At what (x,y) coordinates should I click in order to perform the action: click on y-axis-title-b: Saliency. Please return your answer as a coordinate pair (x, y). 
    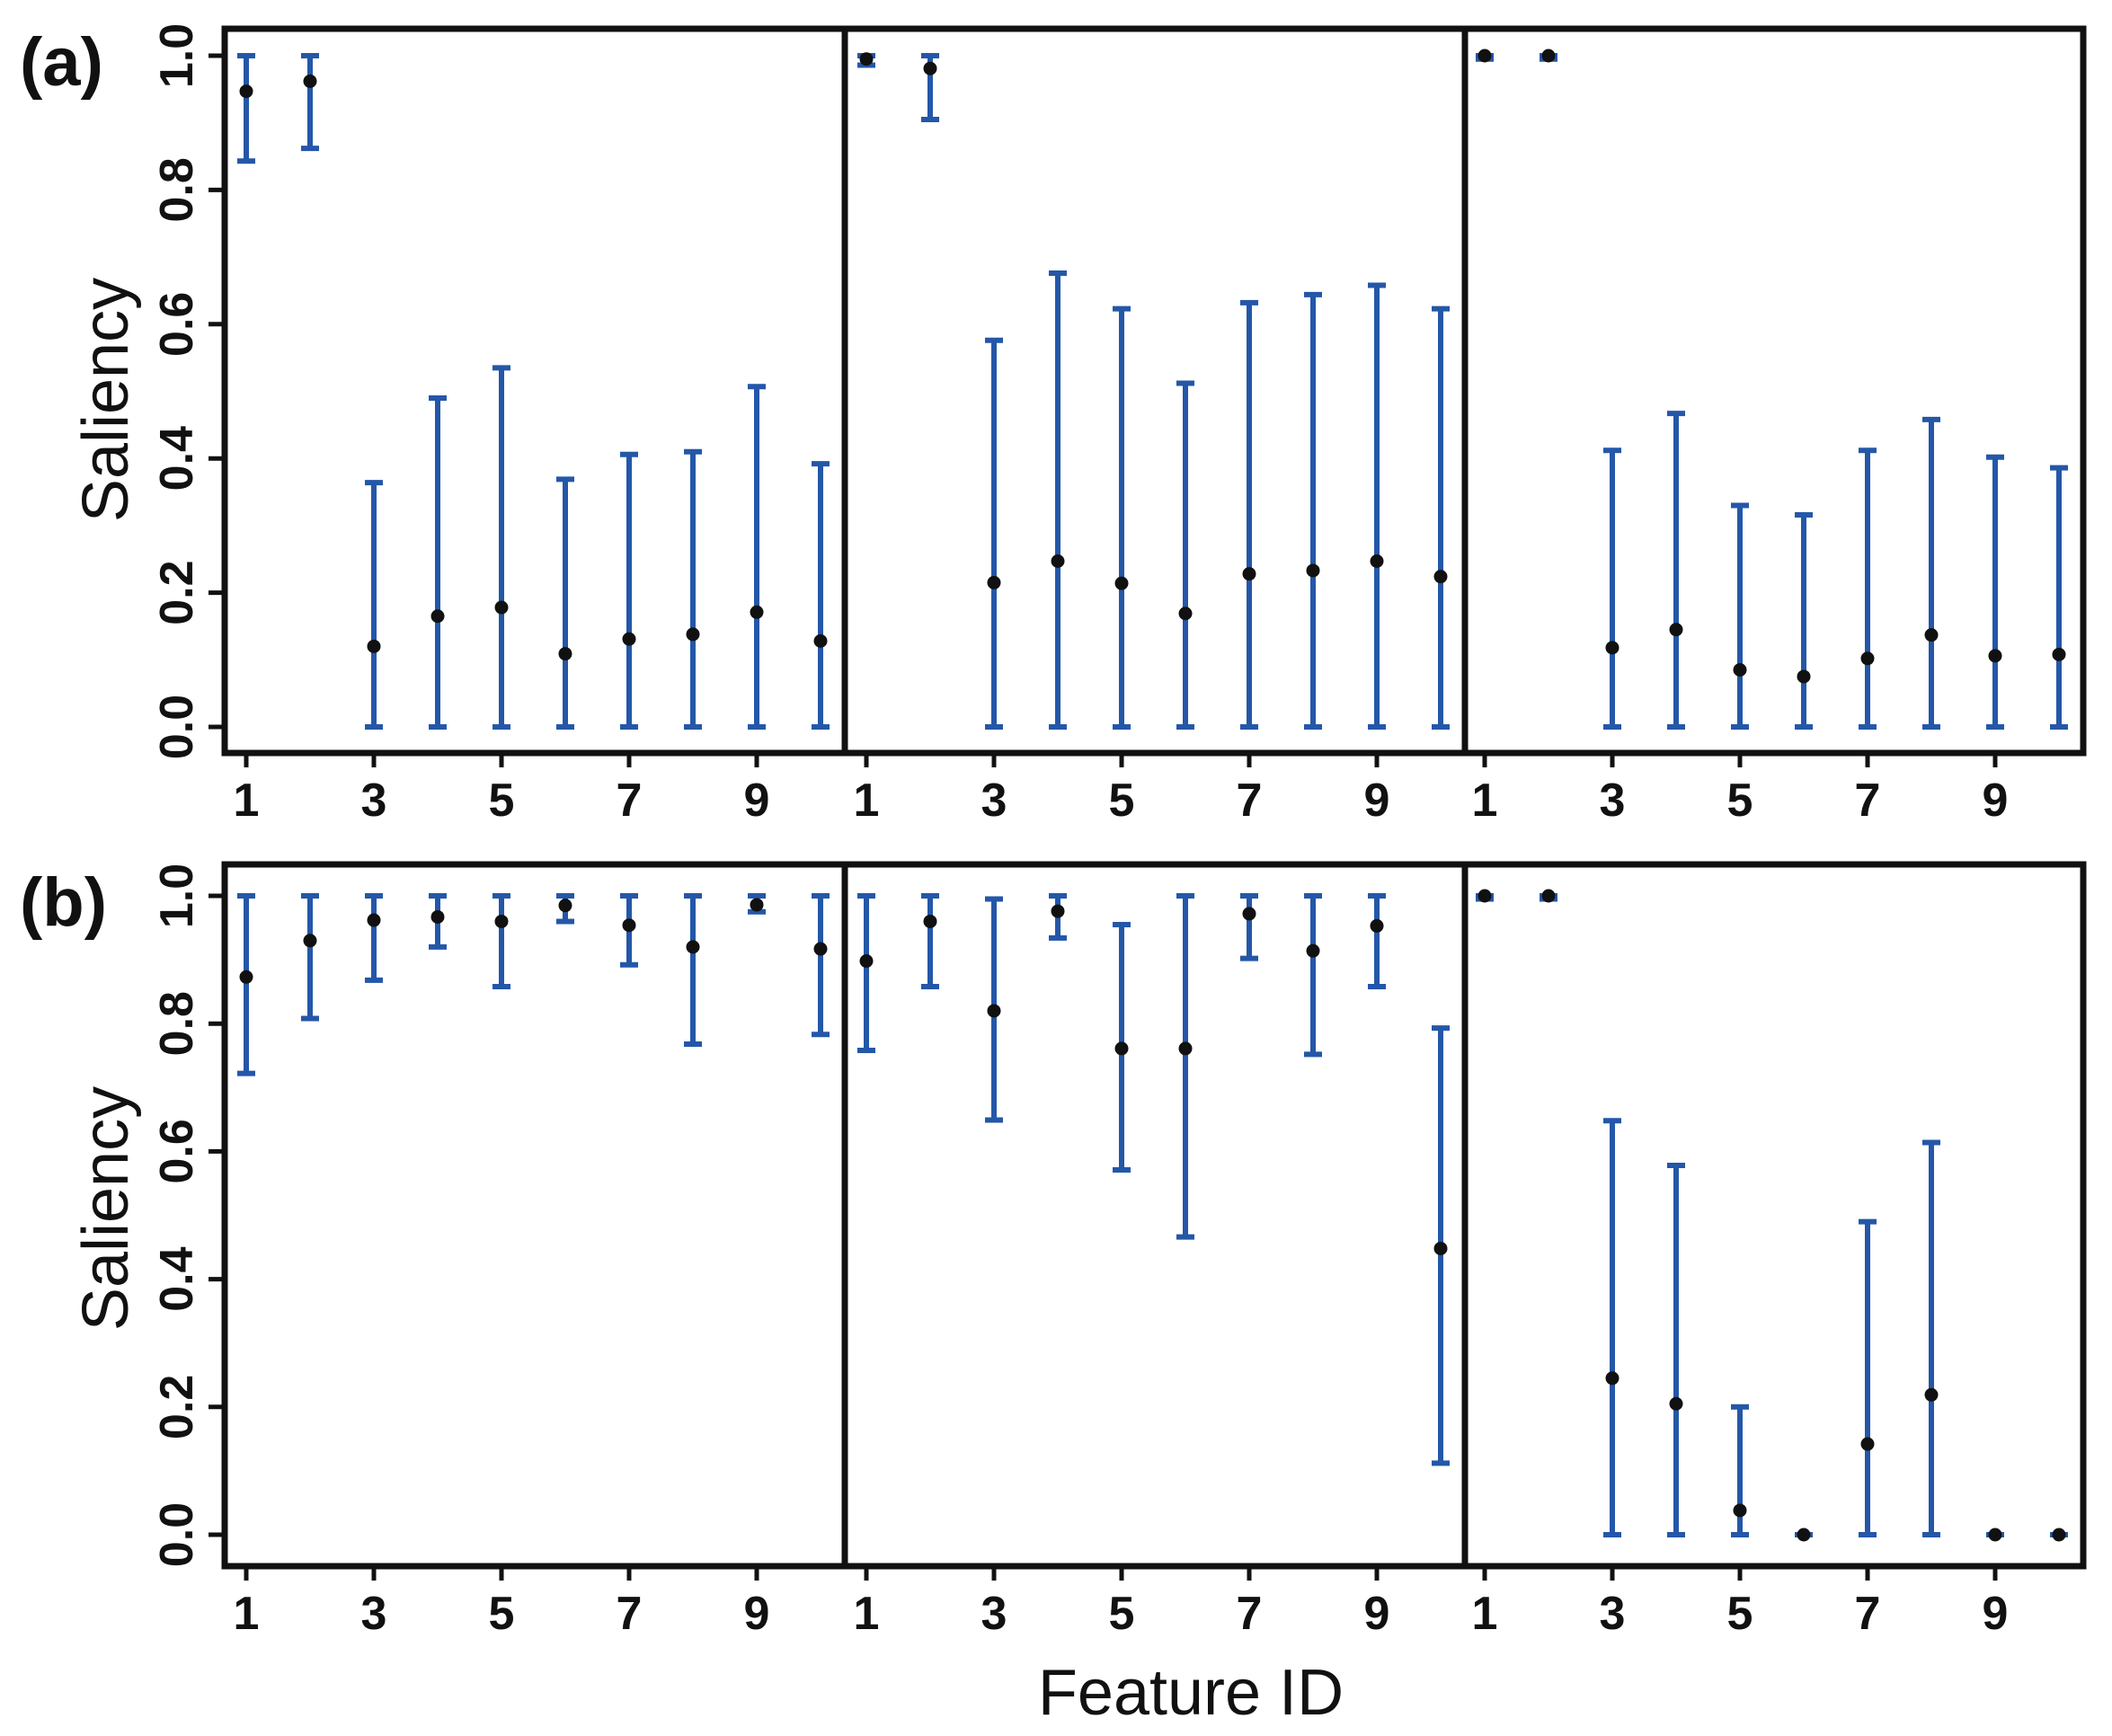
    Looking at the image, I should click on (106, 1208).